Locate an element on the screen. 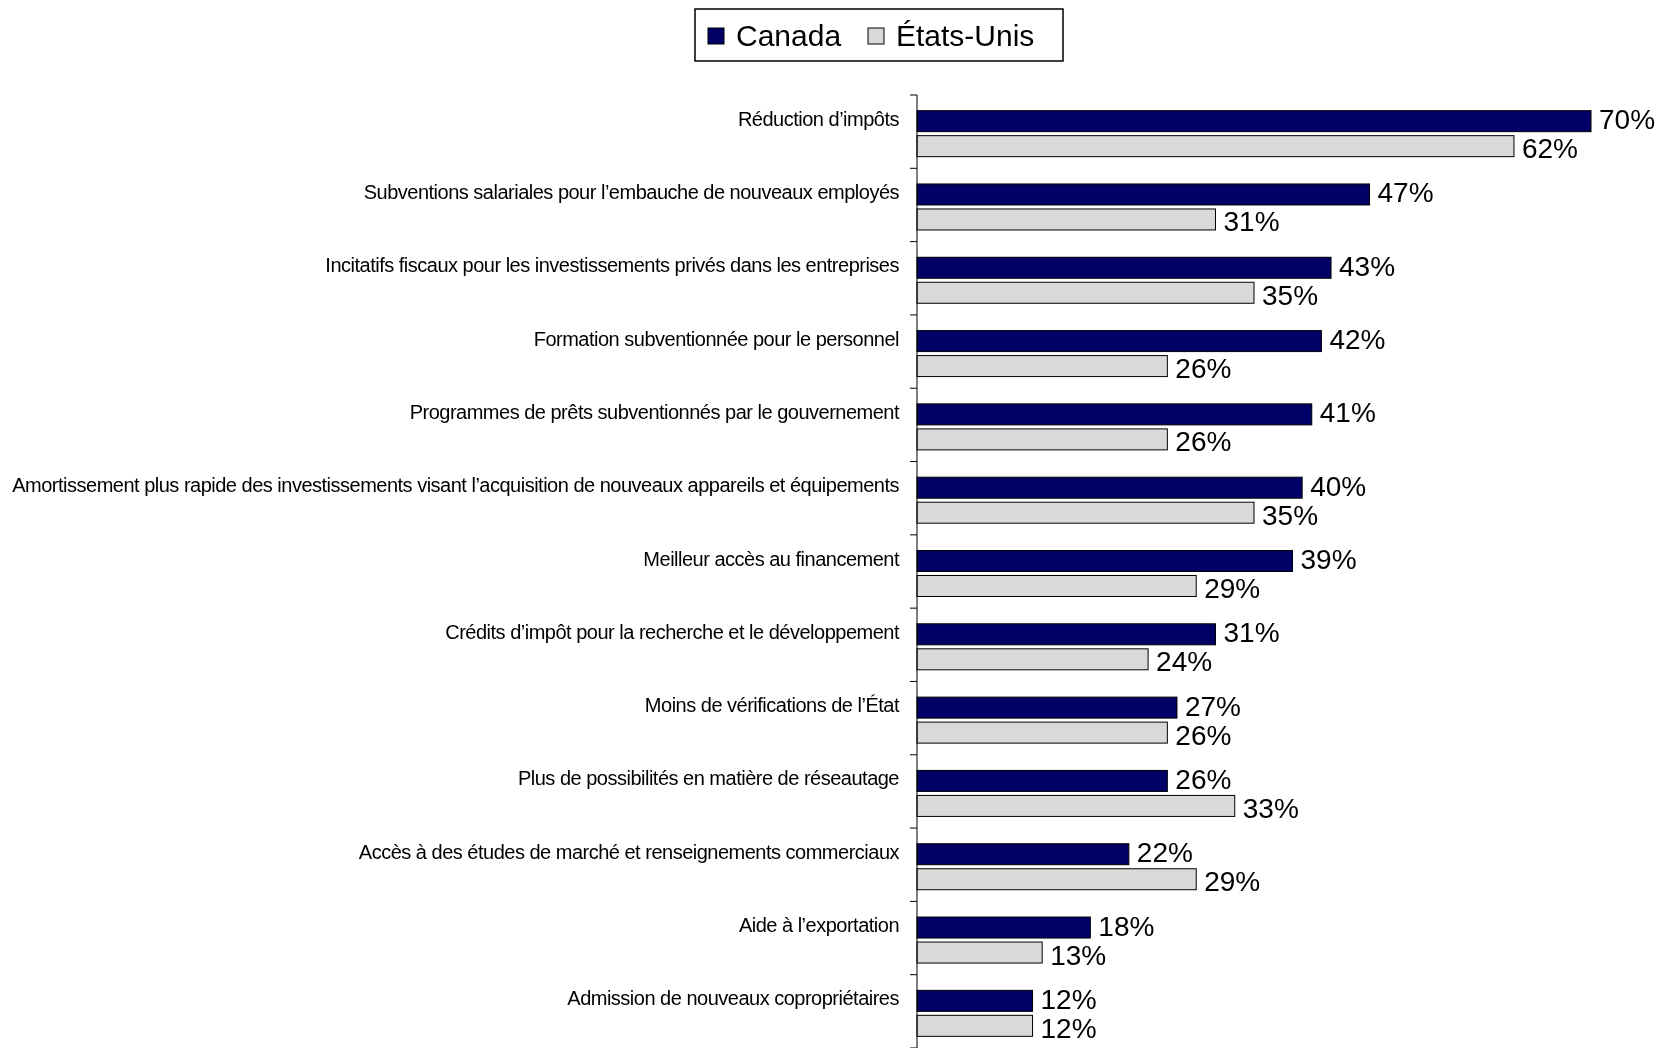 This screenshot has width=1678, height=1048. y-tick-label: Moins de vérifications de l’État is located at coordinates (772, 705).